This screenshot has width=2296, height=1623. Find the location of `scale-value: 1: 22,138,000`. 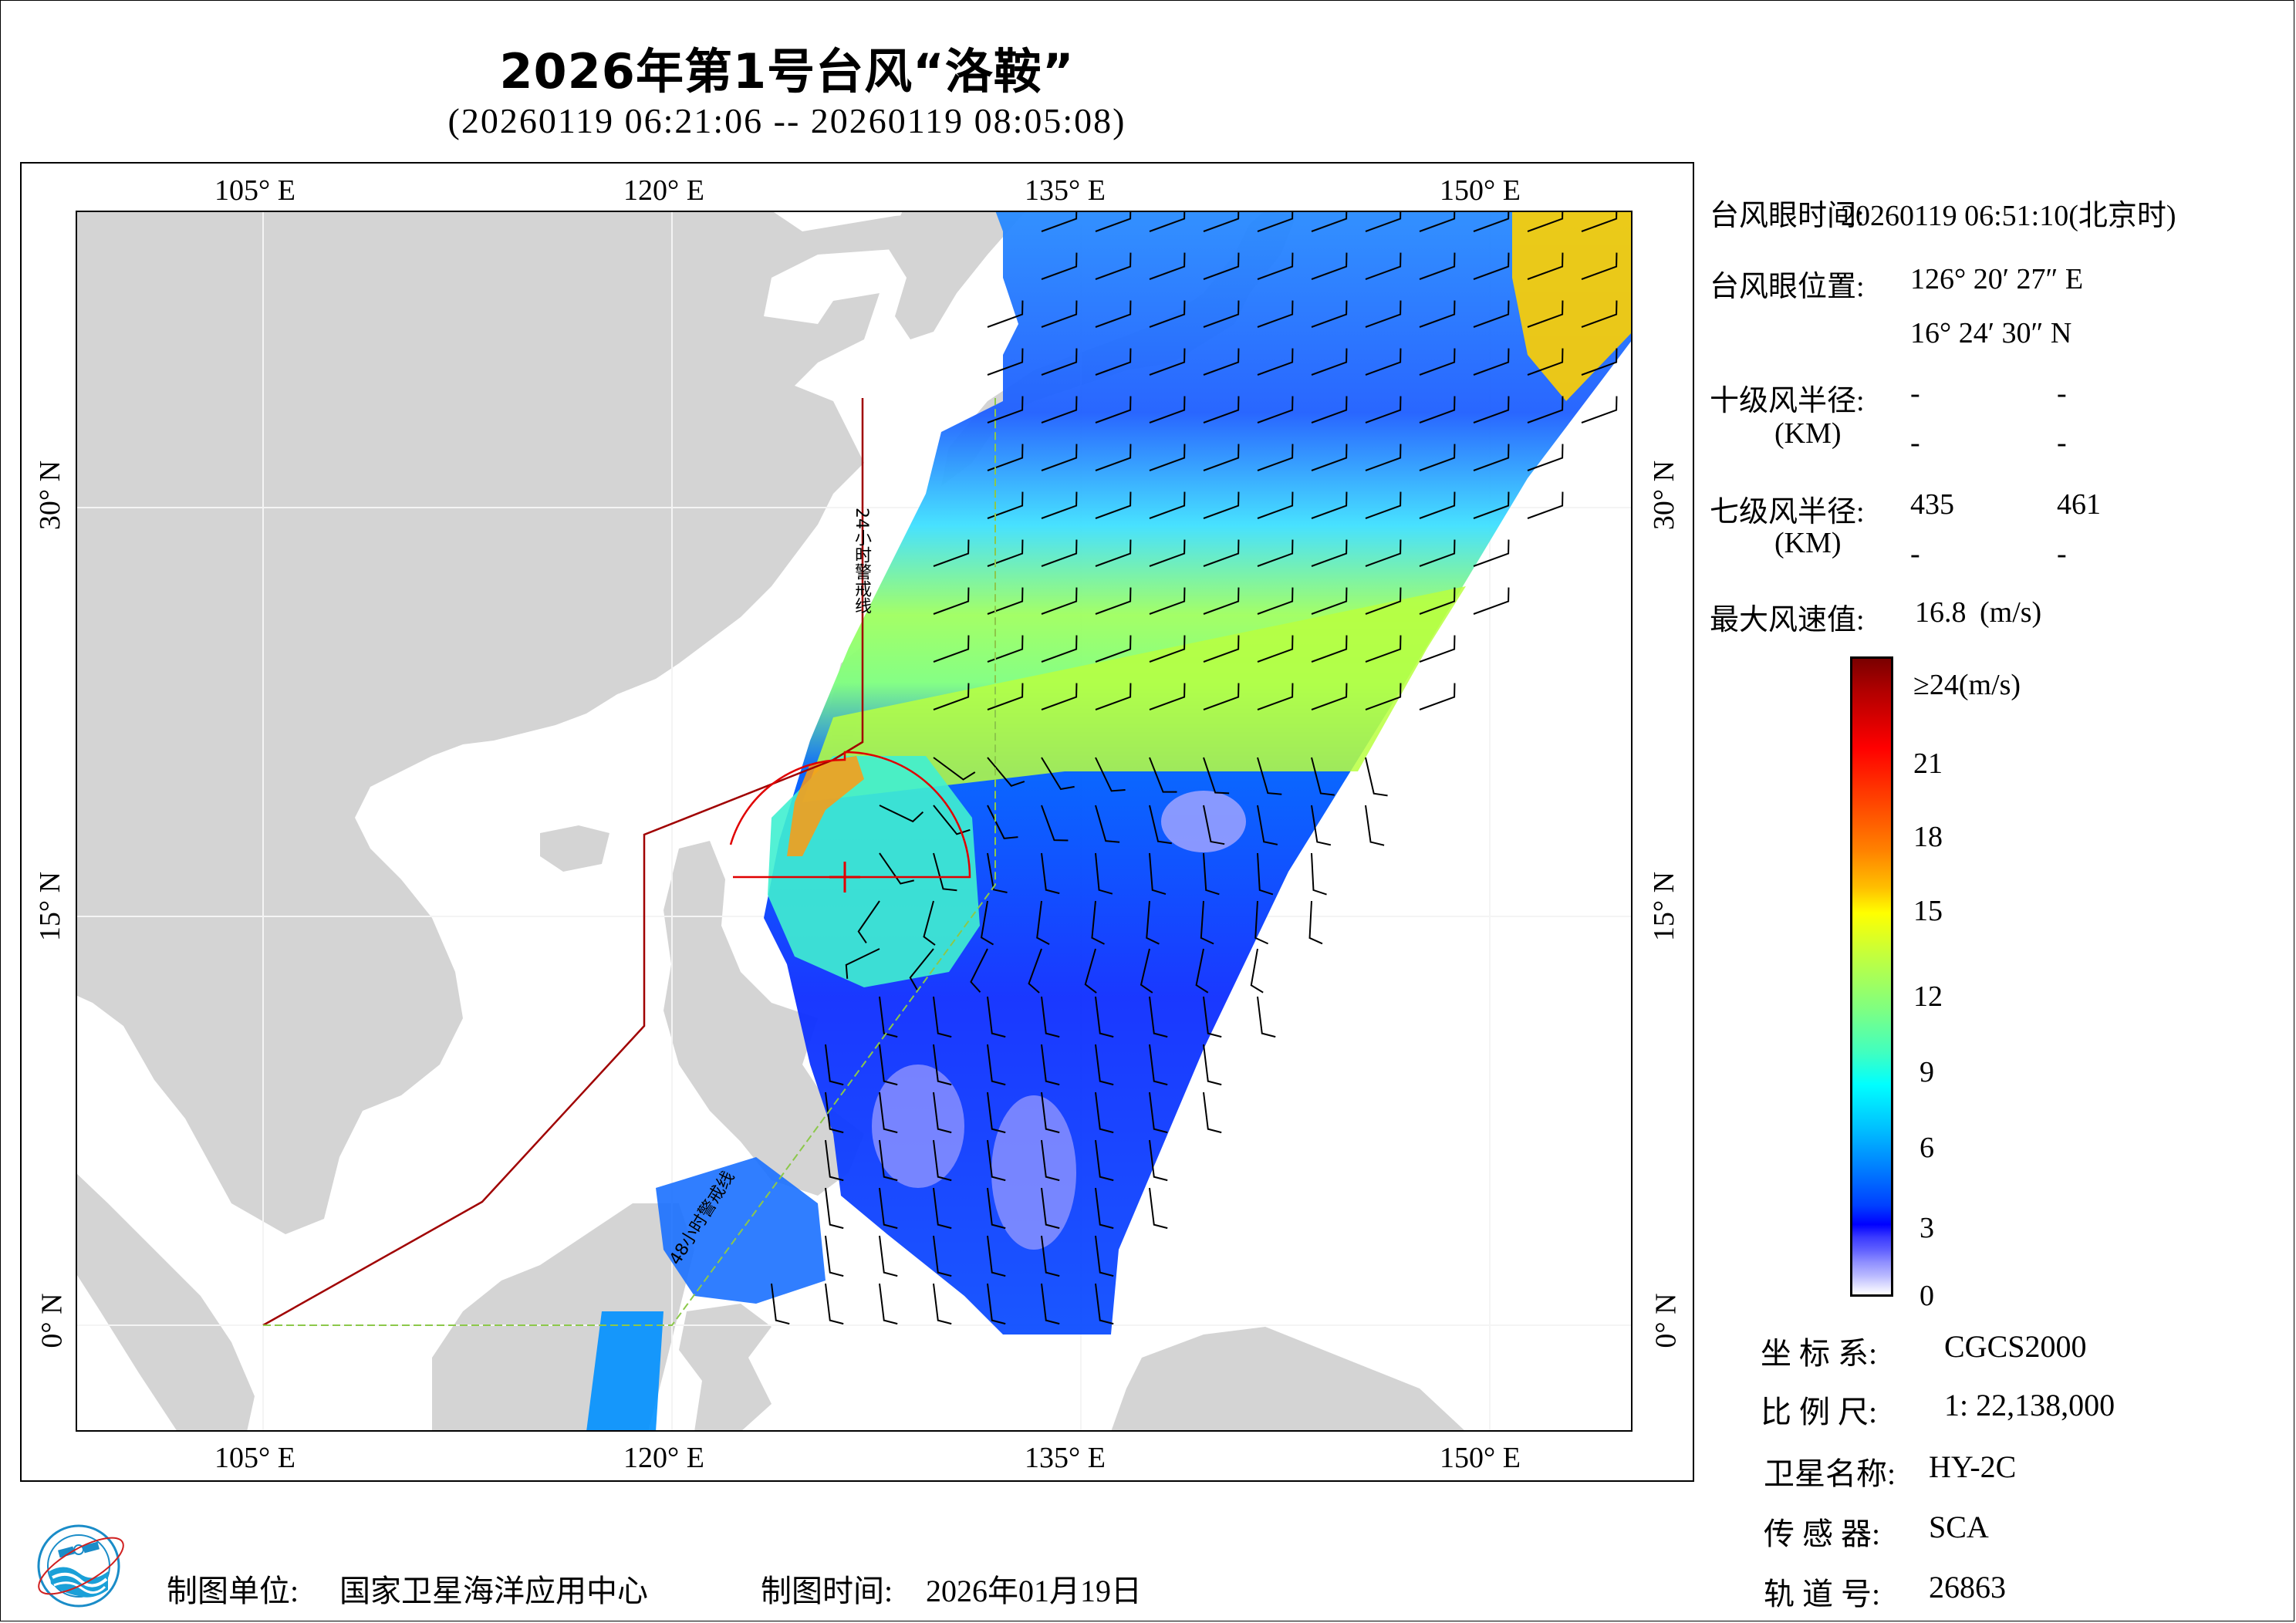

scale-value: 1: 22,138,000 is located at coordinates (2029, 1405).